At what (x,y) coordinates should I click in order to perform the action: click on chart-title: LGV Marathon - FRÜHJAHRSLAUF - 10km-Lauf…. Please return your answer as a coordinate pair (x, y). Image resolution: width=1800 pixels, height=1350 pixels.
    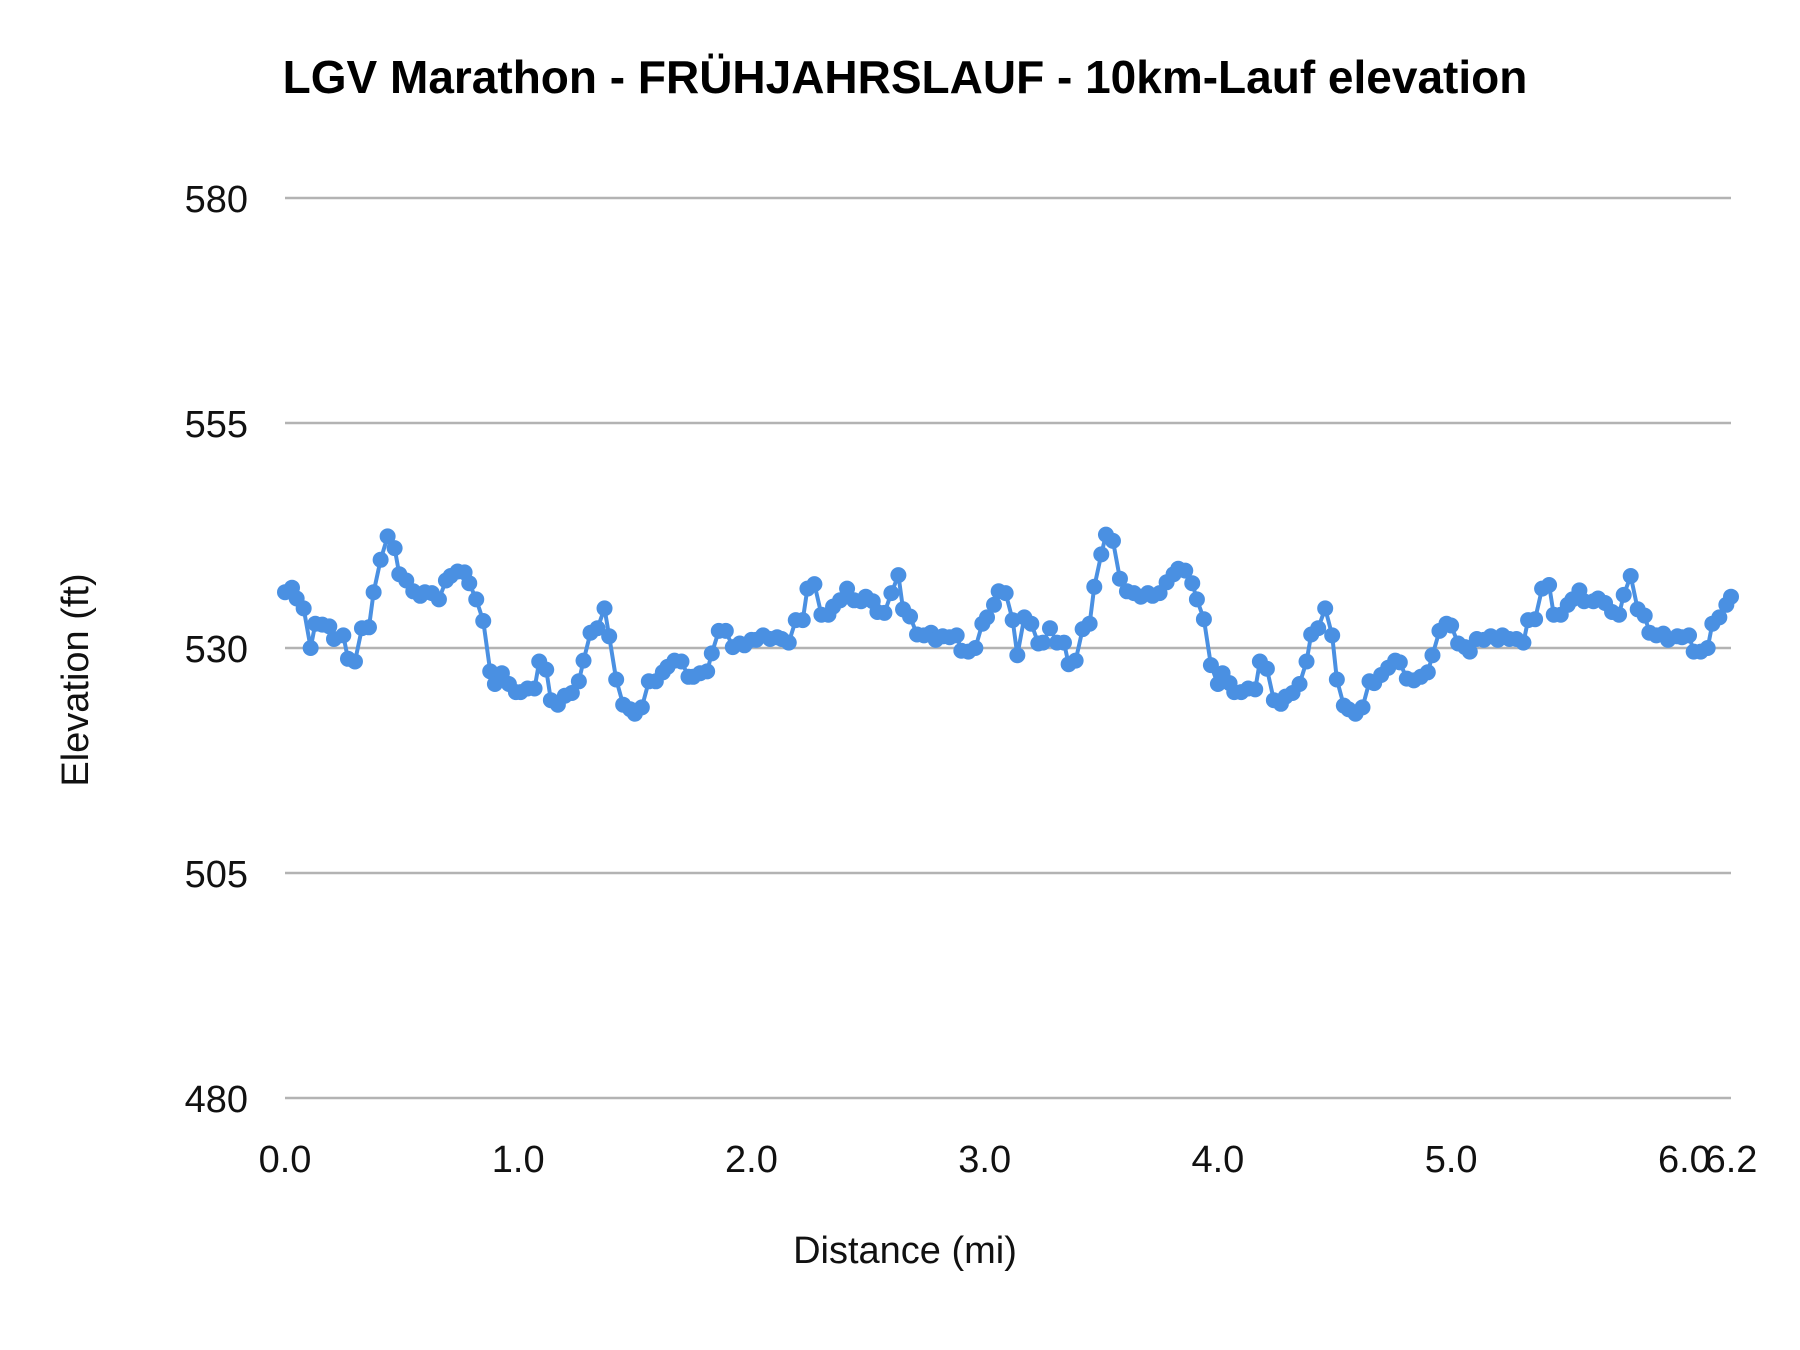
    Looking at the image, I should click on (905, 77).